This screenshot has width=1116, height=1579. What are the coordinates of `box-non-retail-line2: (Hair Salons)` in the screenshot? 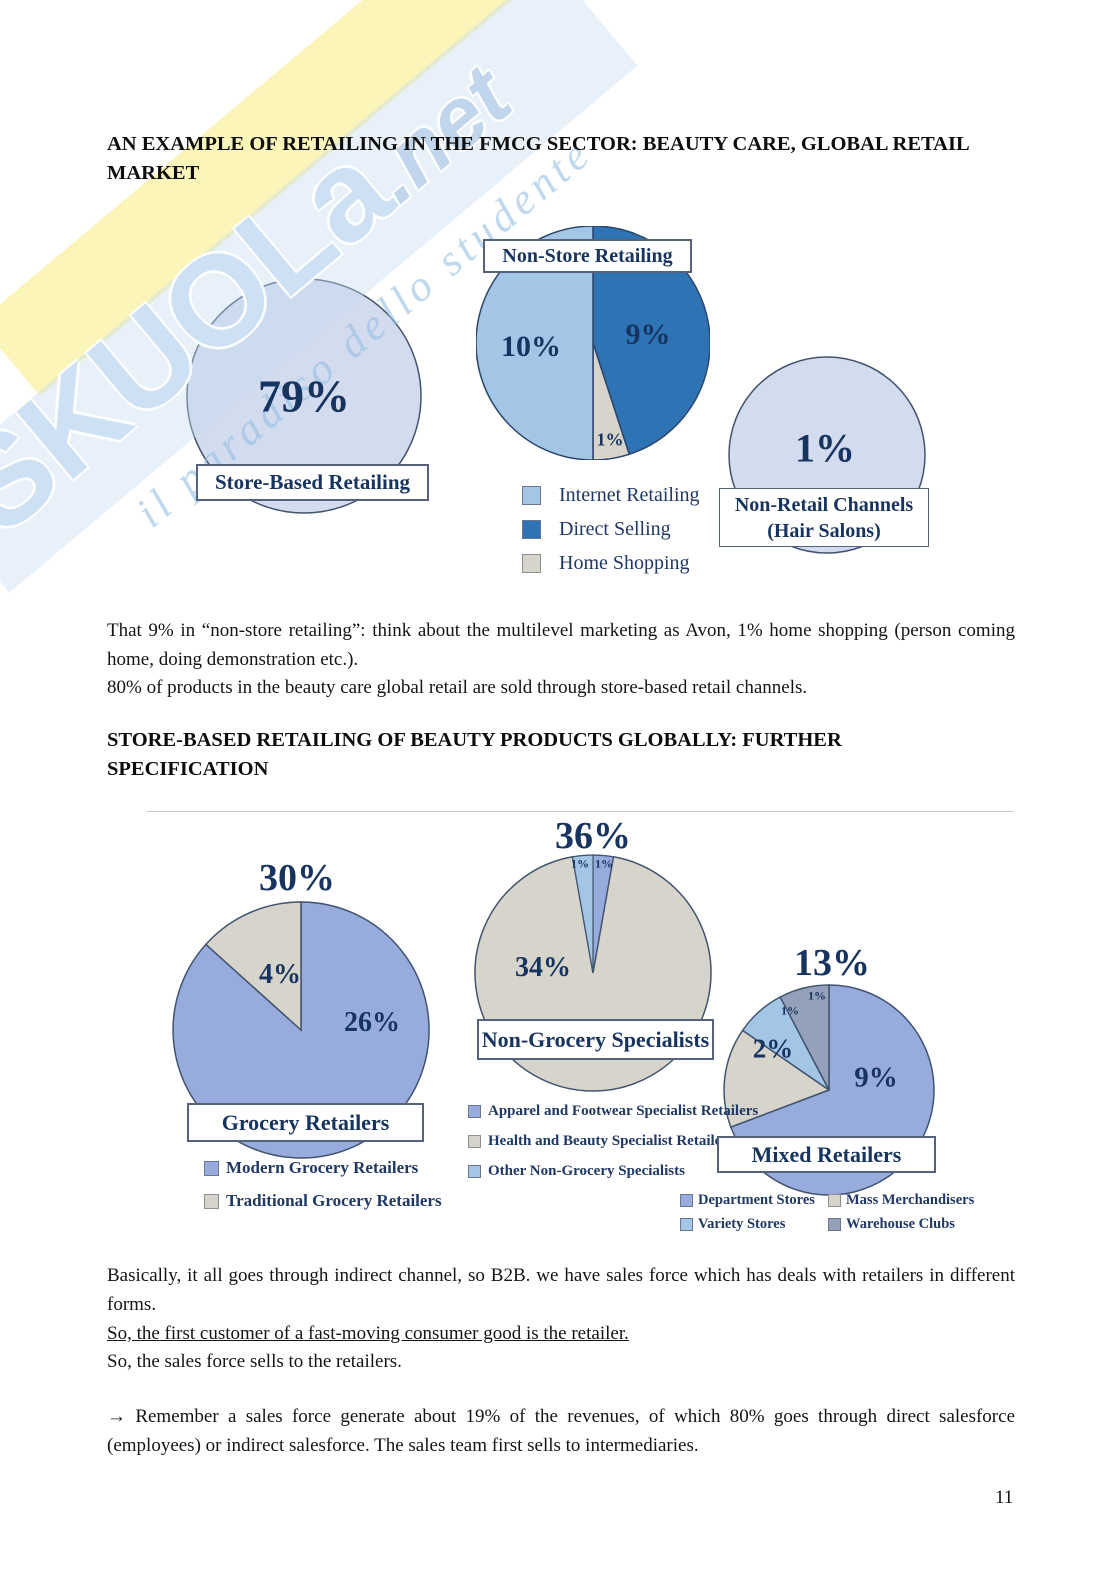 It's located at (824, 530).